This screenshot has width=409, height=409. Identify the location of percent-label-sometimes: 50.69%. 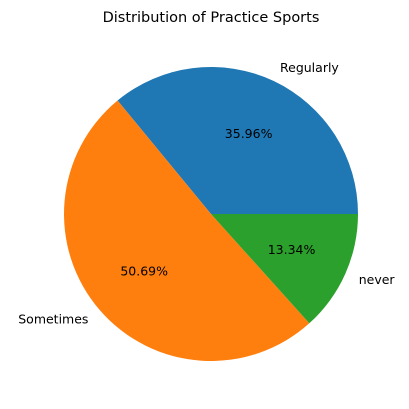
(144, 271).